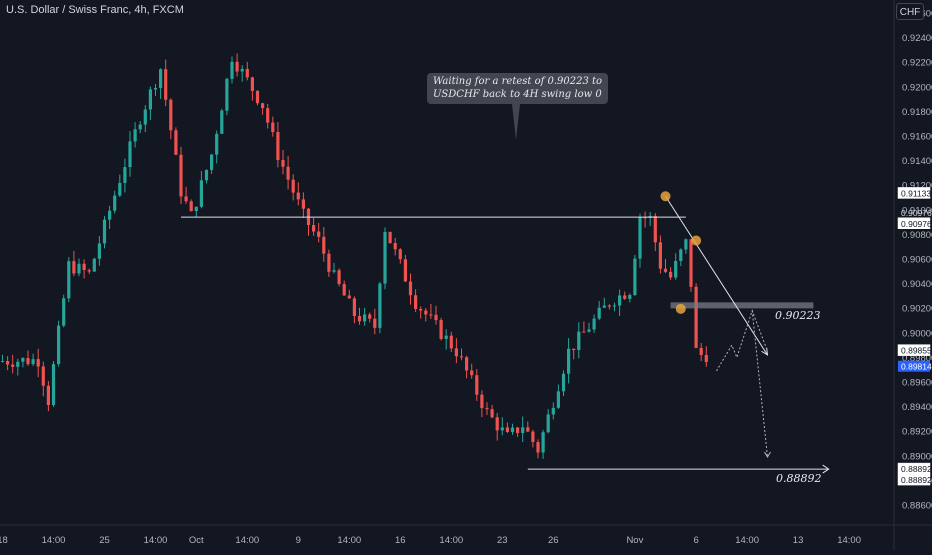 This screenshot has height=555, width=932. I want to click on time-tick-label: 16, so click(400, 540).